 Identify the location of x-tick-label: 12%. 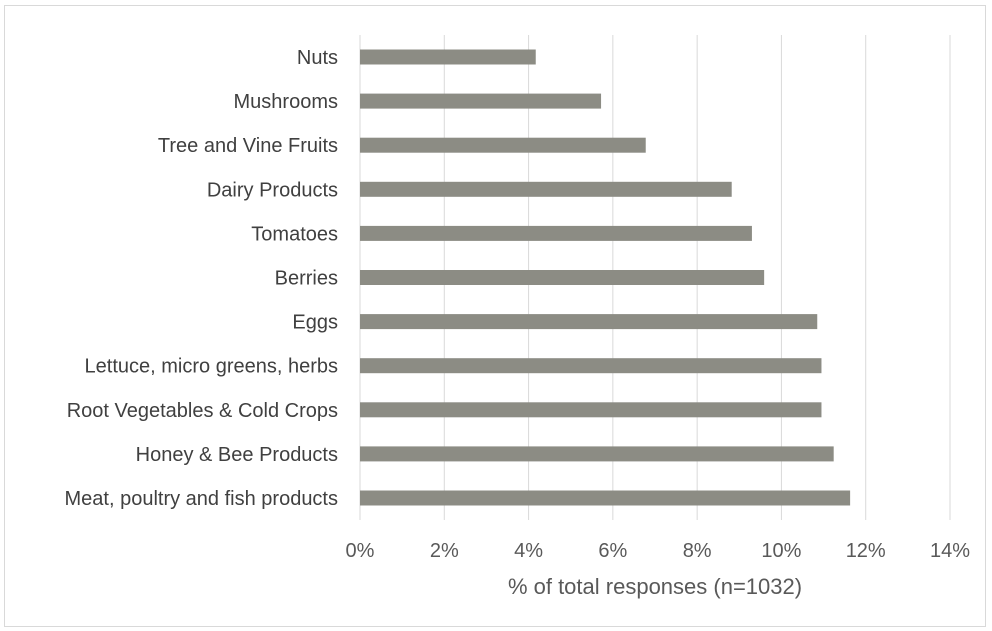
(866, 551).